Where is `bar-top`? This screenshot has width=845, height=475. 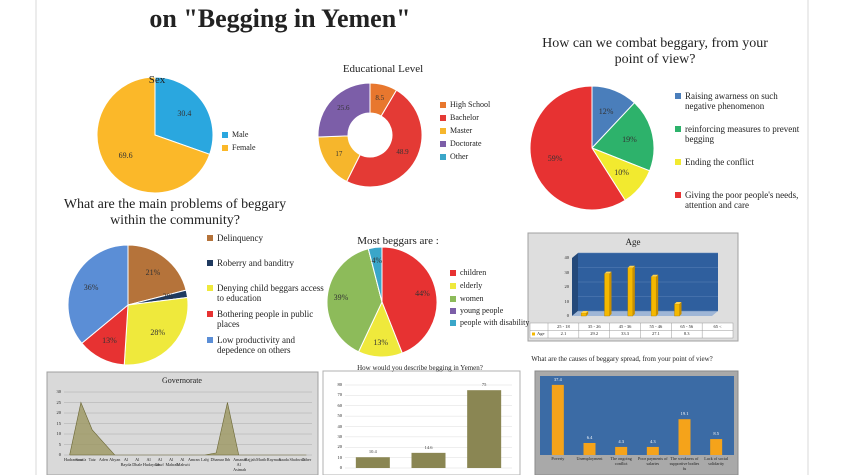
bar-top is located at coordinates (631, 266).